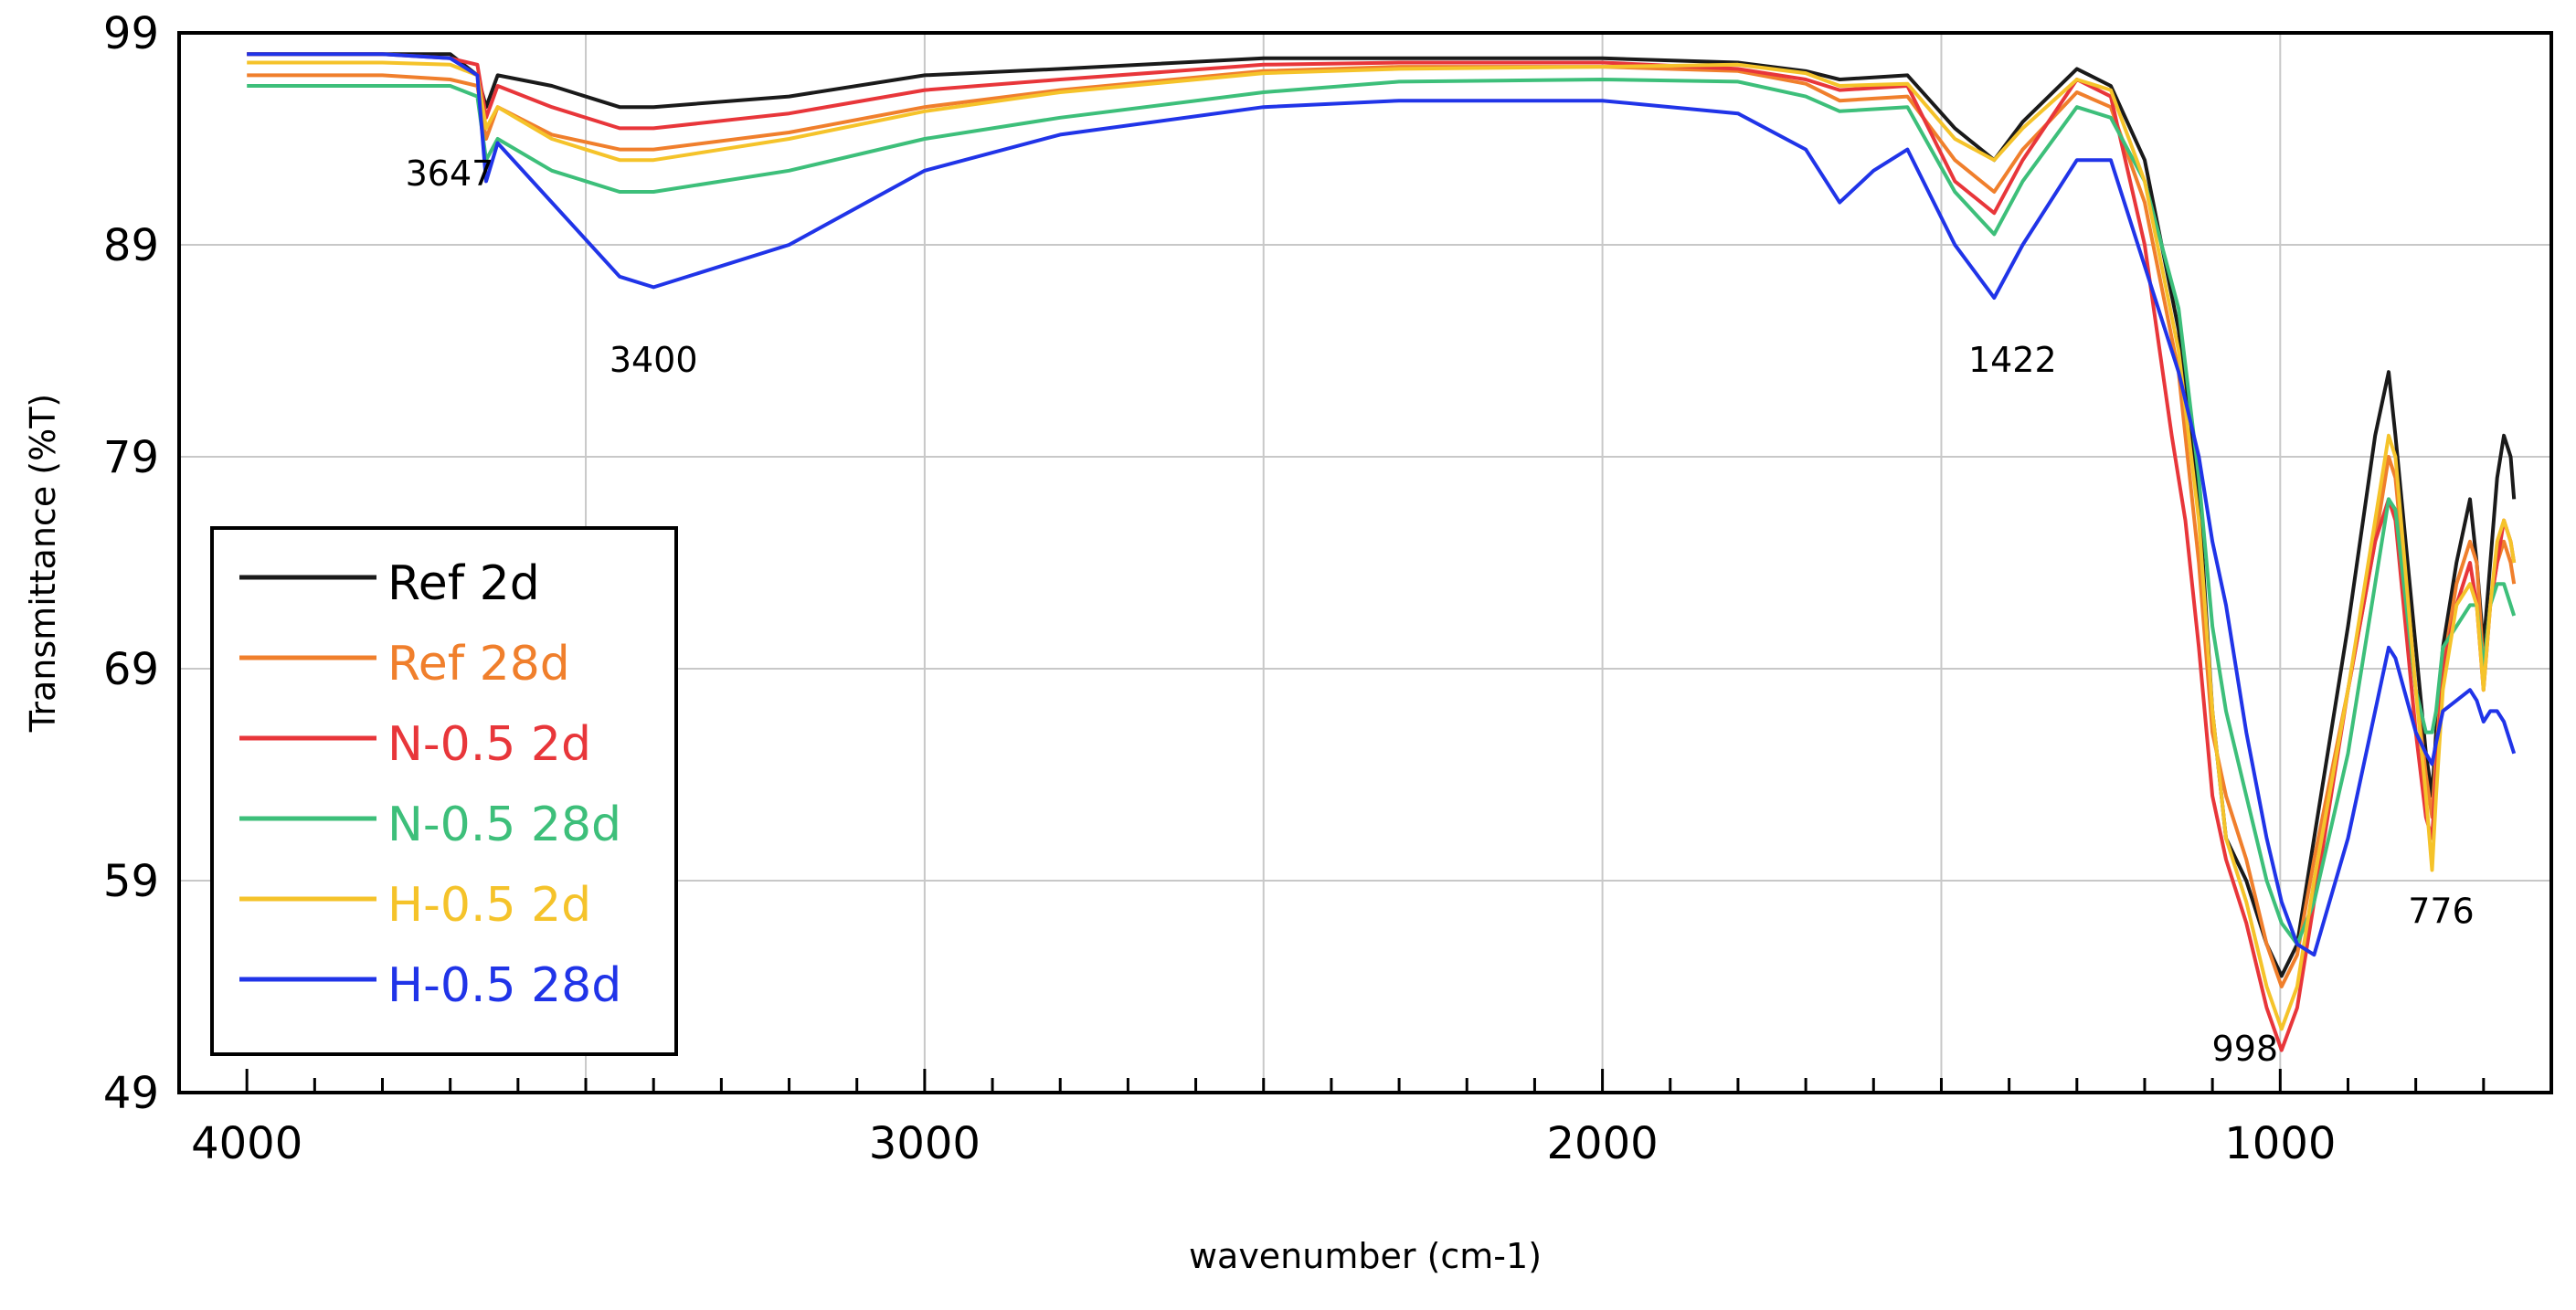 The height and width of the screenshot is (1310, 2576). Describe the element at coordinates (131, 458) in the screenshot. I see `y-tick-label: 79` at that location.